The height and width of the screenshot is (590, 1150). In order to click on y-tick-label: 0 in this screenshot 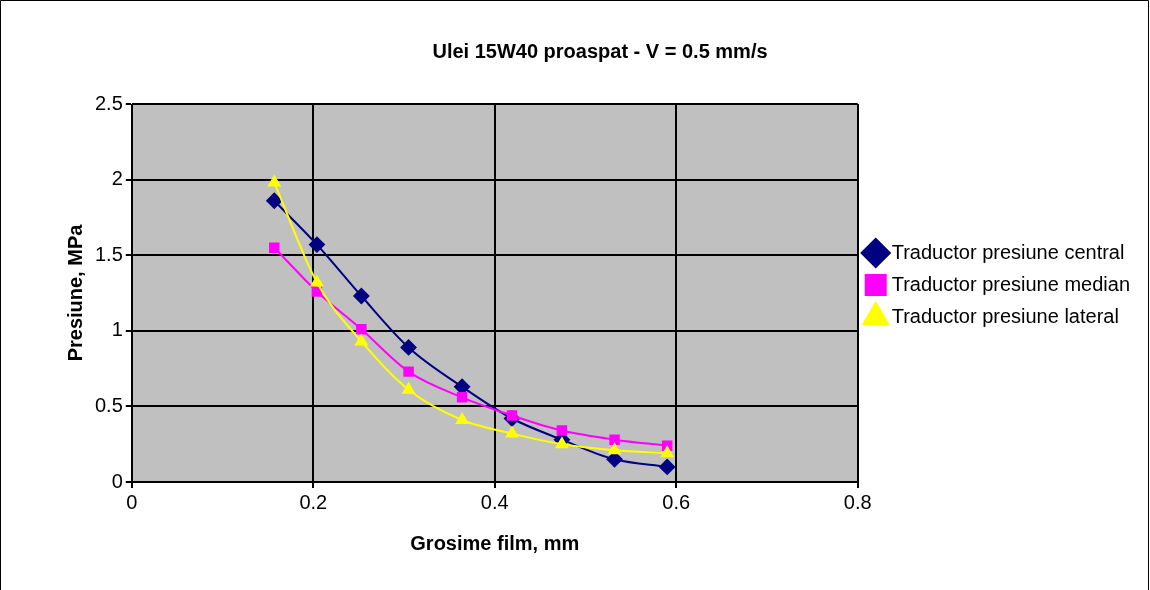, I will do `click(117, 480)`.